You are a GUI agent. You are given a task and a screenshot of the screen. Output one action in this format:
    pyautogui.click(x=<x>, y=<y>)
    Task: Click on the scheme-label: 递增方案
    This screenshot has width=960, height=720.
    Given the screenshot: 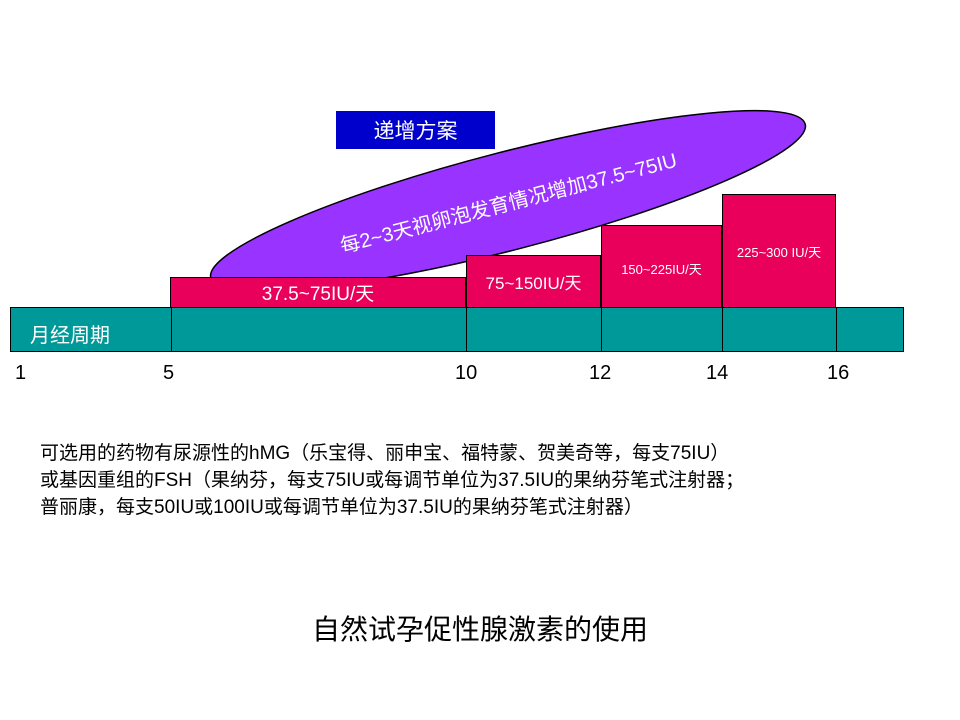 What is the action you would take?
    pyautogui.click(x=415, y=130)
    